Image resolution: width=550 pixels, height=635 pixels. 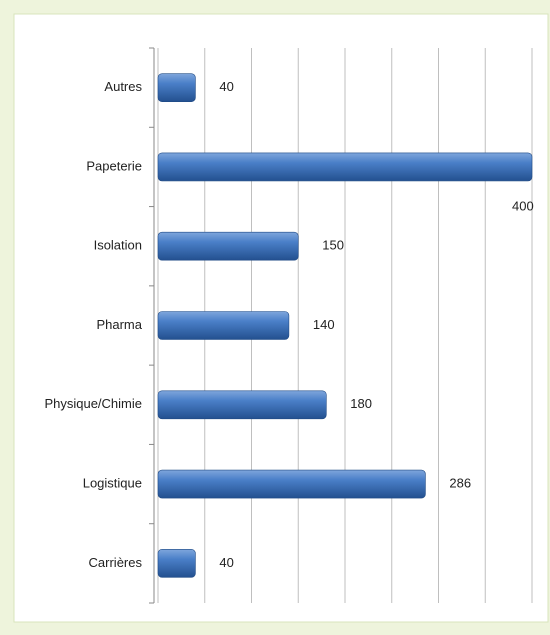 What do you see at coordinates (361, 403) in the screenshot?
I see `value-label: 180` at bounding box center [361, 403].